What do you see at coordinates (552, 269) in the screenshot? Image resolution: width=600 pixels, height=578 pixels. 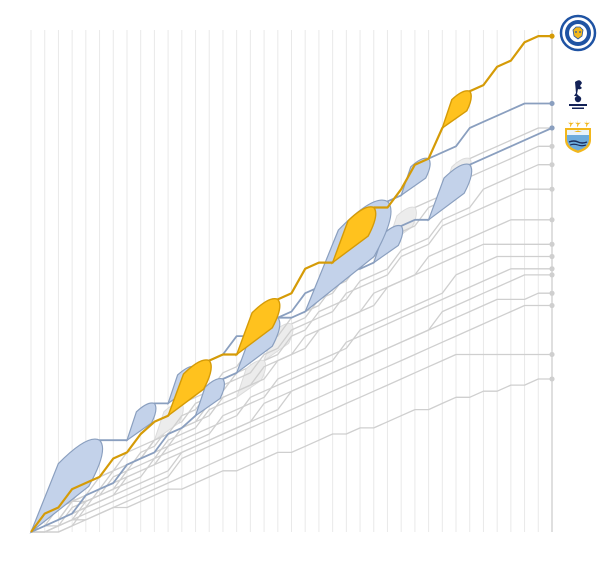 I see `rival-team-10-final-point` at bounding box center [552, 269].